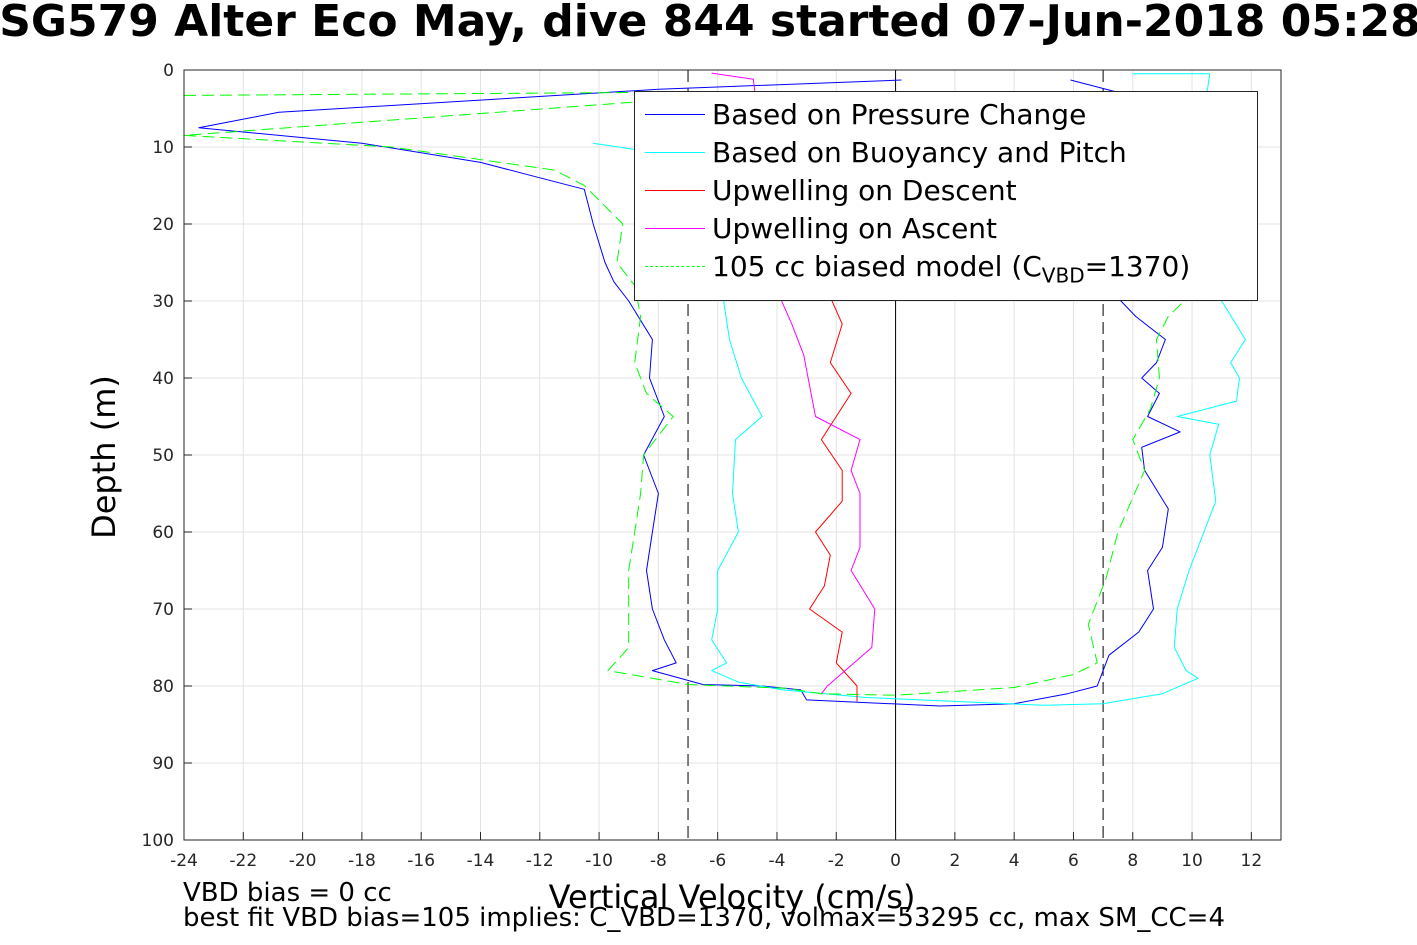 Image resolution: width=1417 pixels, height=945 pixels. What do you see at coordinates (675, 190) in the screenshot?
I see `legend-swatch-upwelling-descent` at bounding box center [675, 190].